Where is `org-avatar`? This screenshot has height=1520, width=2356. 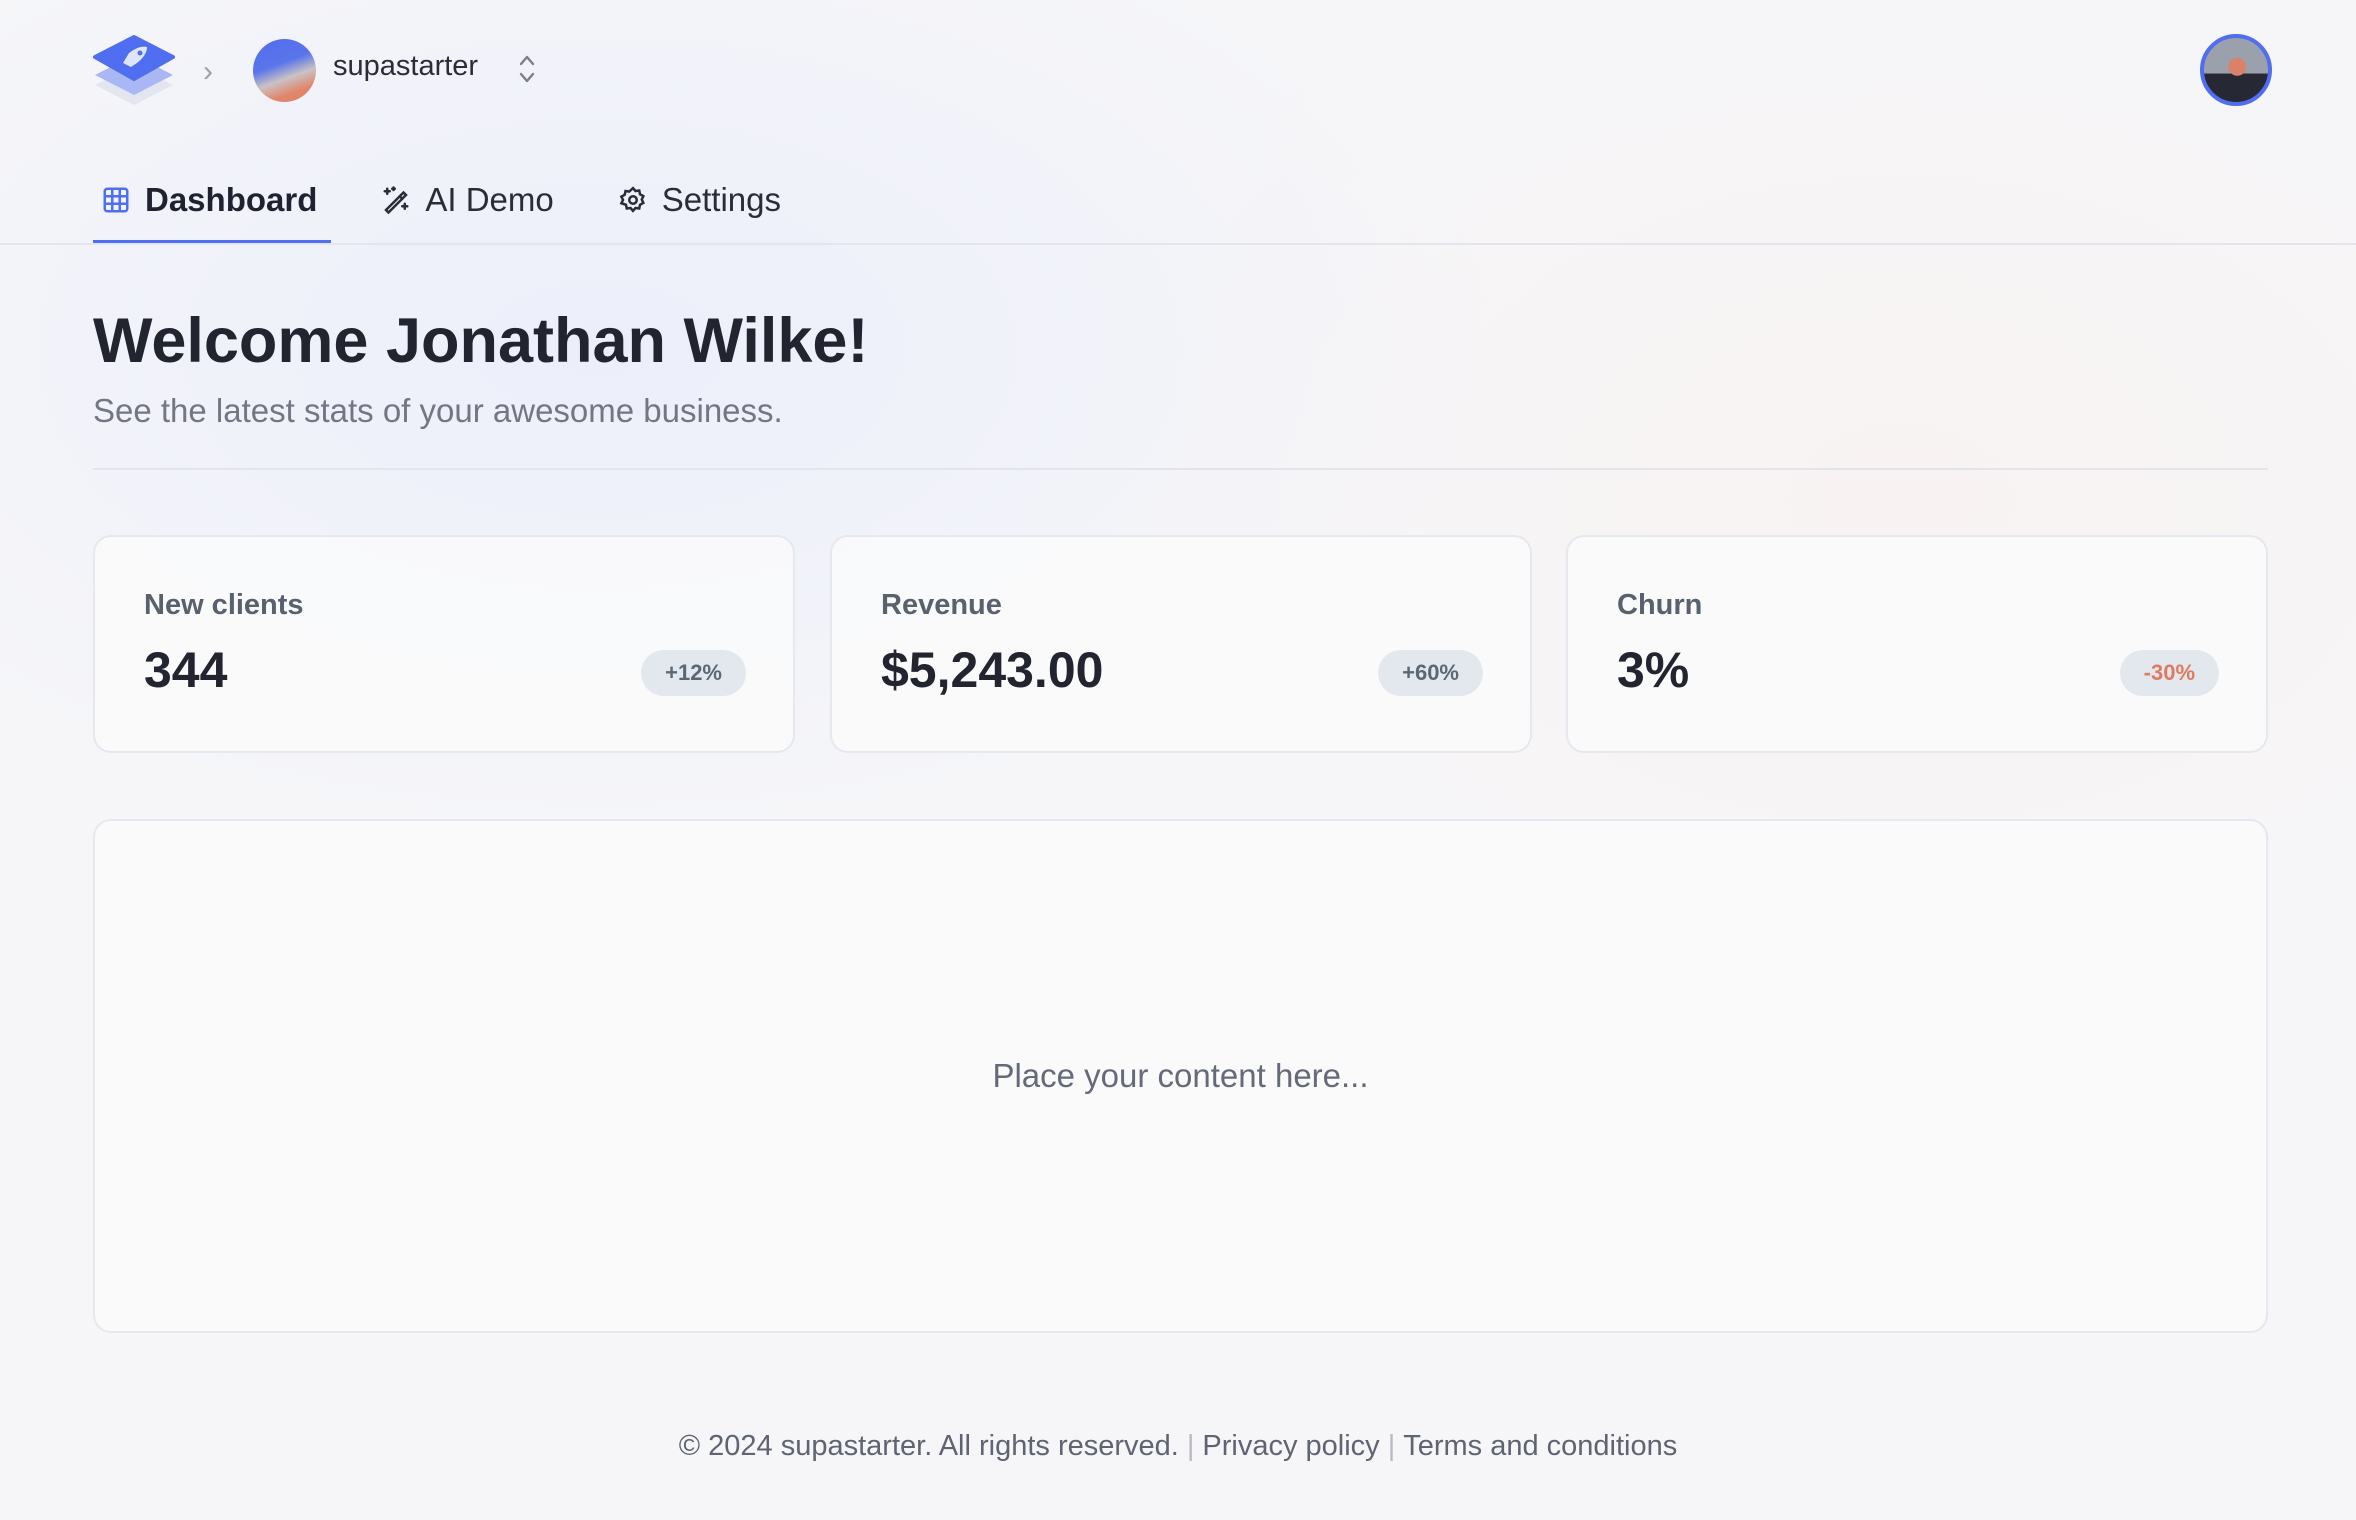
org-avatar is located at coordinates (284, 70).